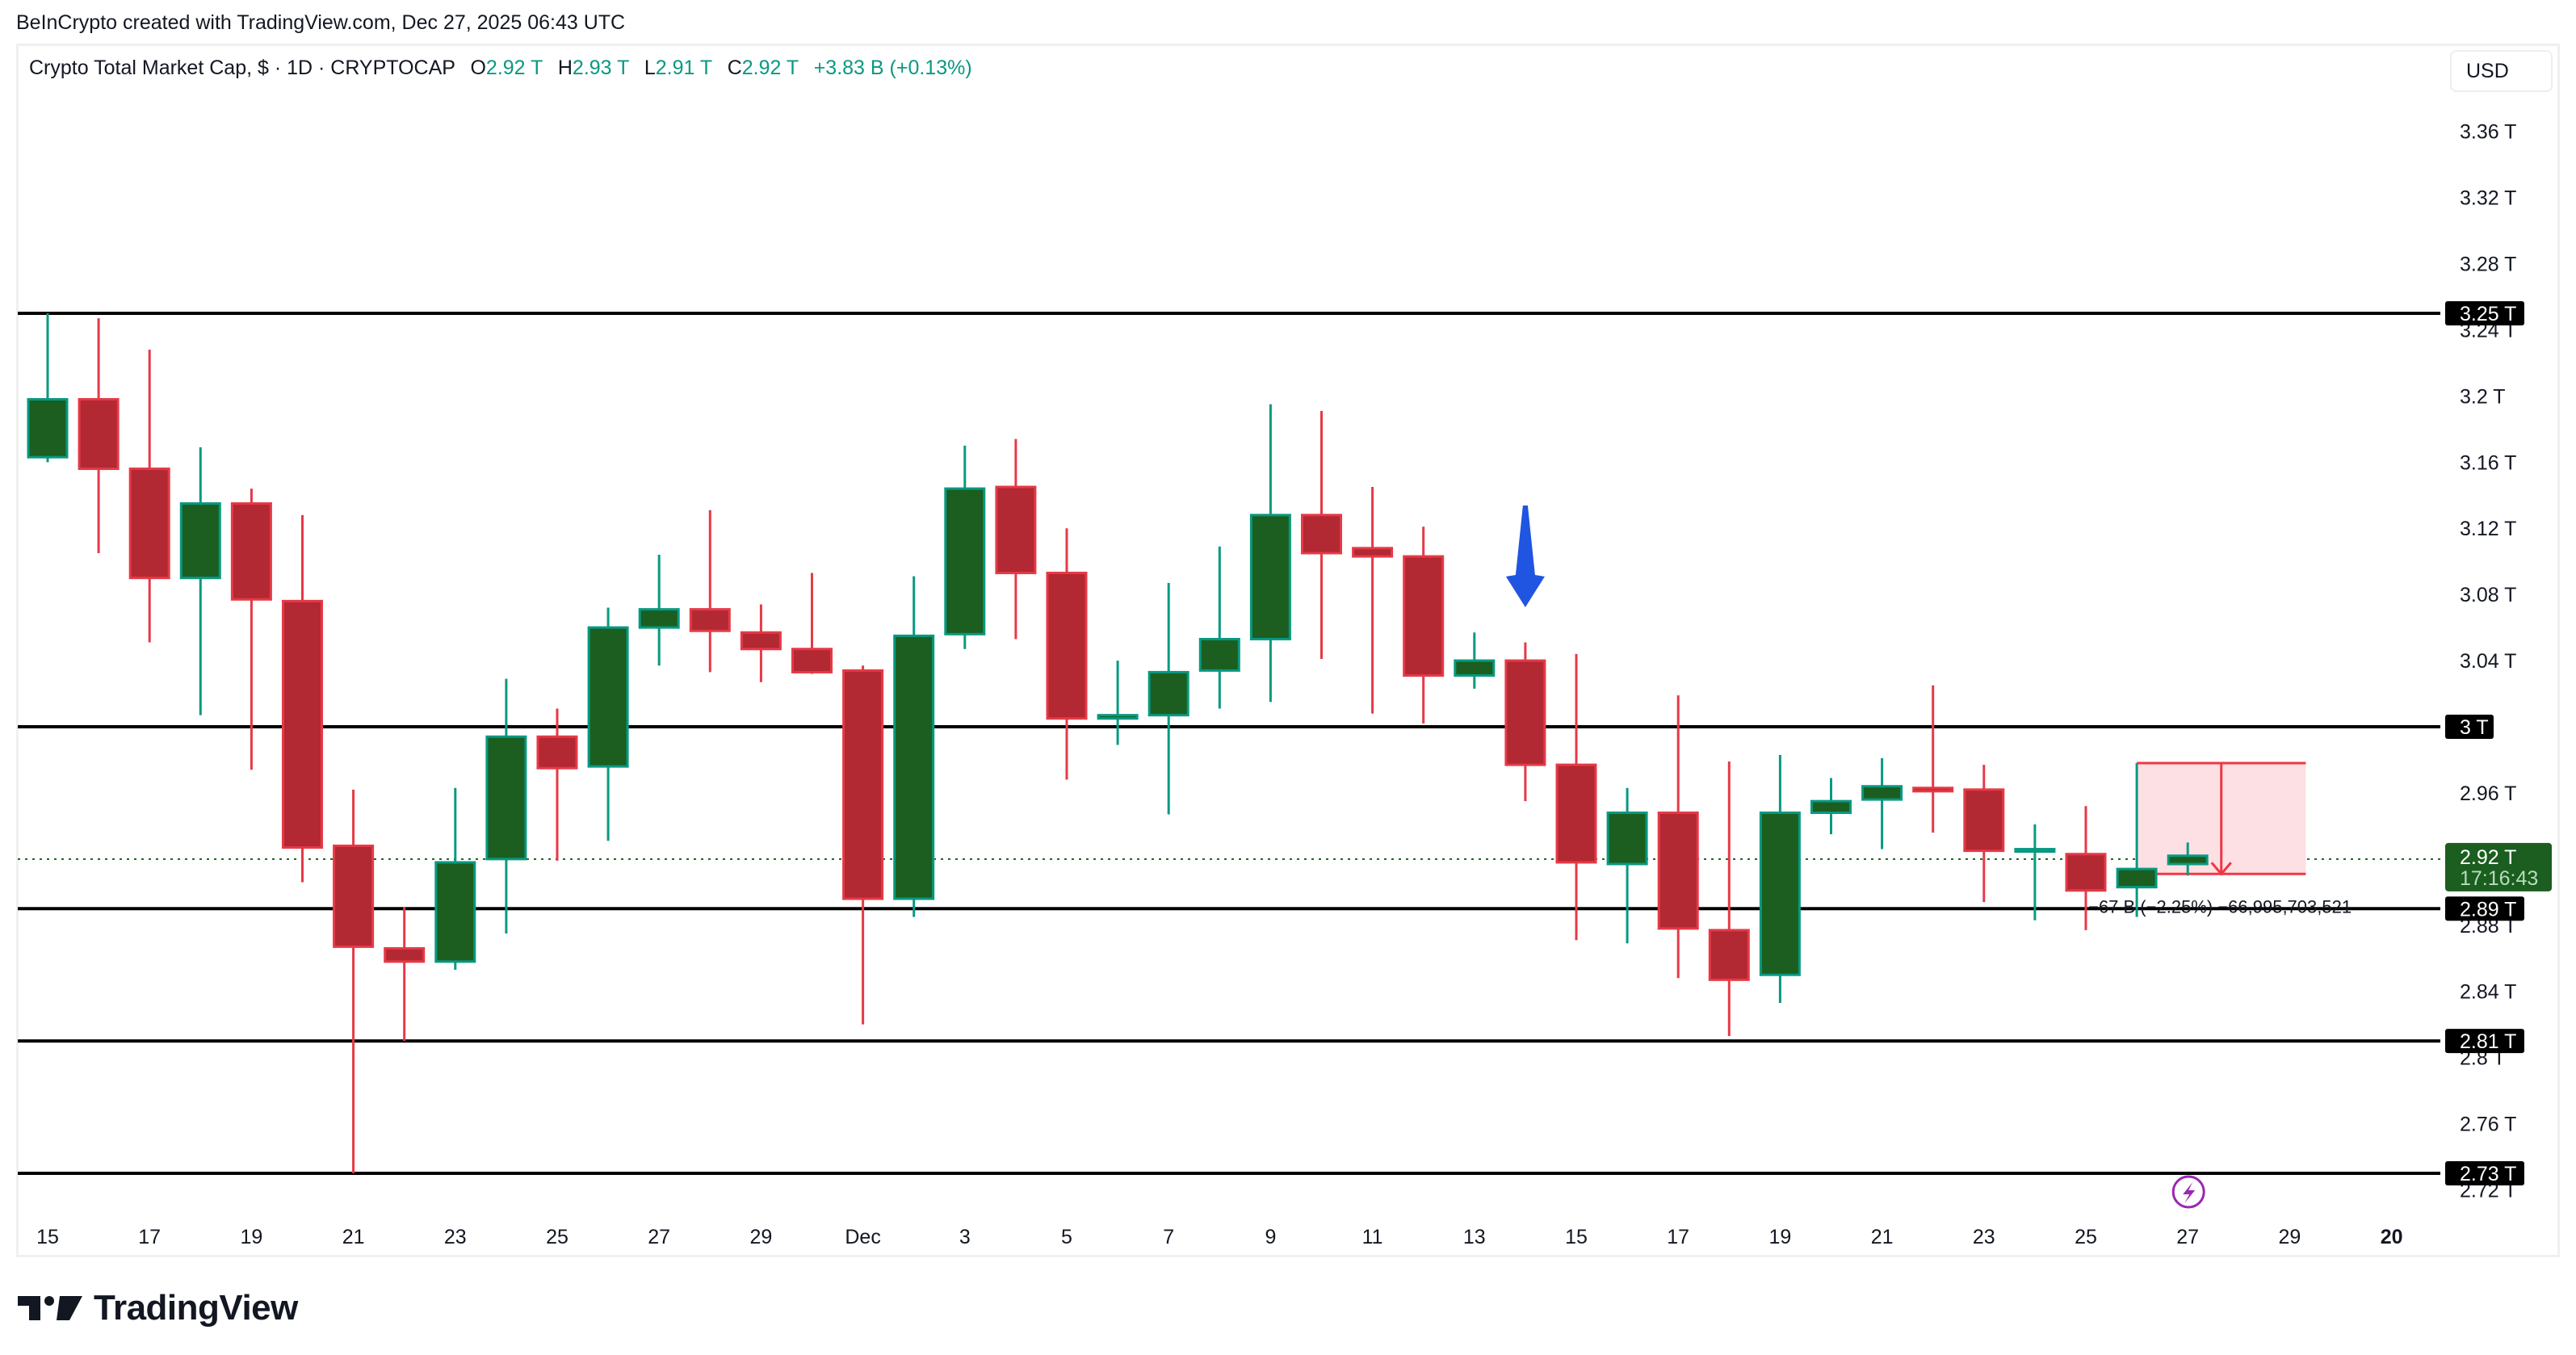  What do you see at coordinates (760, 1237) in the screenshot?
I see `time-label: 29` at bounding box center [760, 1237].